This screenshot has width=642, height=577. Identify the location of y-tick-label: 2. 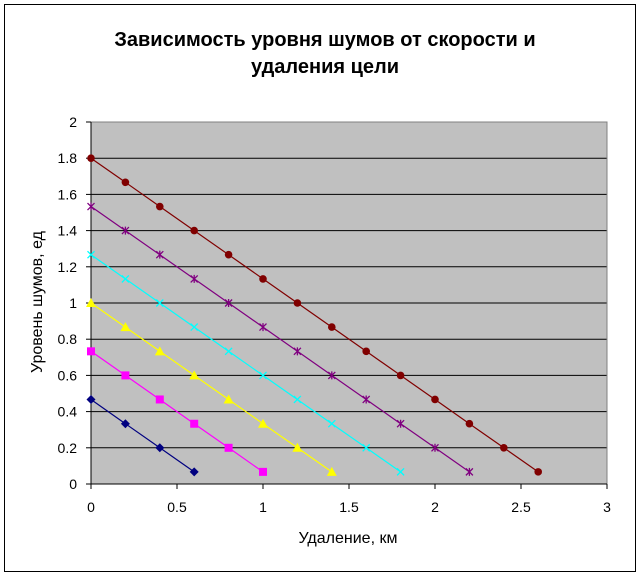
(73, 122).